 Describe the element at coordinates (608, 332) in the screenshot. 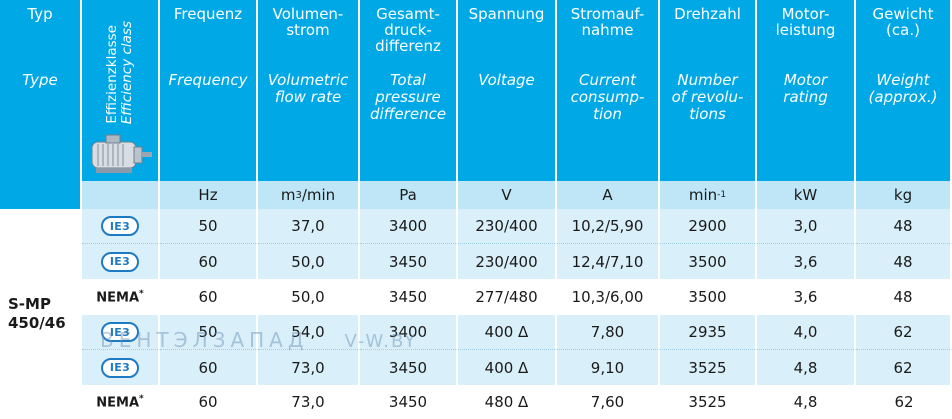

I see `table-cell: 7,80` at that location.